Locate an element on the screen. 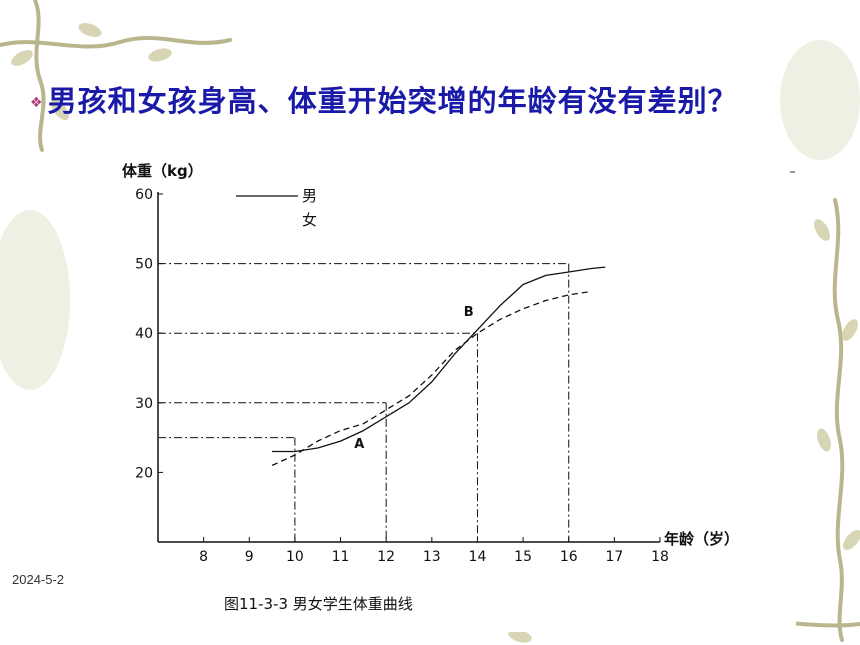  series-layer is located at coordinates (438, 366).